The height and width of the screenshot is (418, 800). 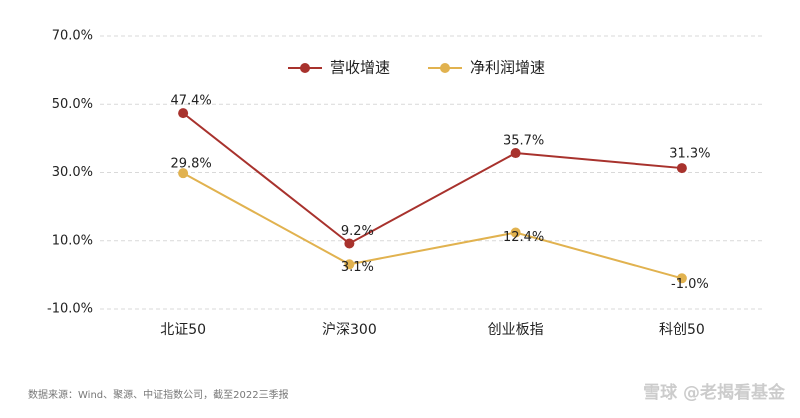 What do you see at coordinates (360, 68) in the screenshot?
I see `legend-label: 营收增速` at bounding box center [360, 68].